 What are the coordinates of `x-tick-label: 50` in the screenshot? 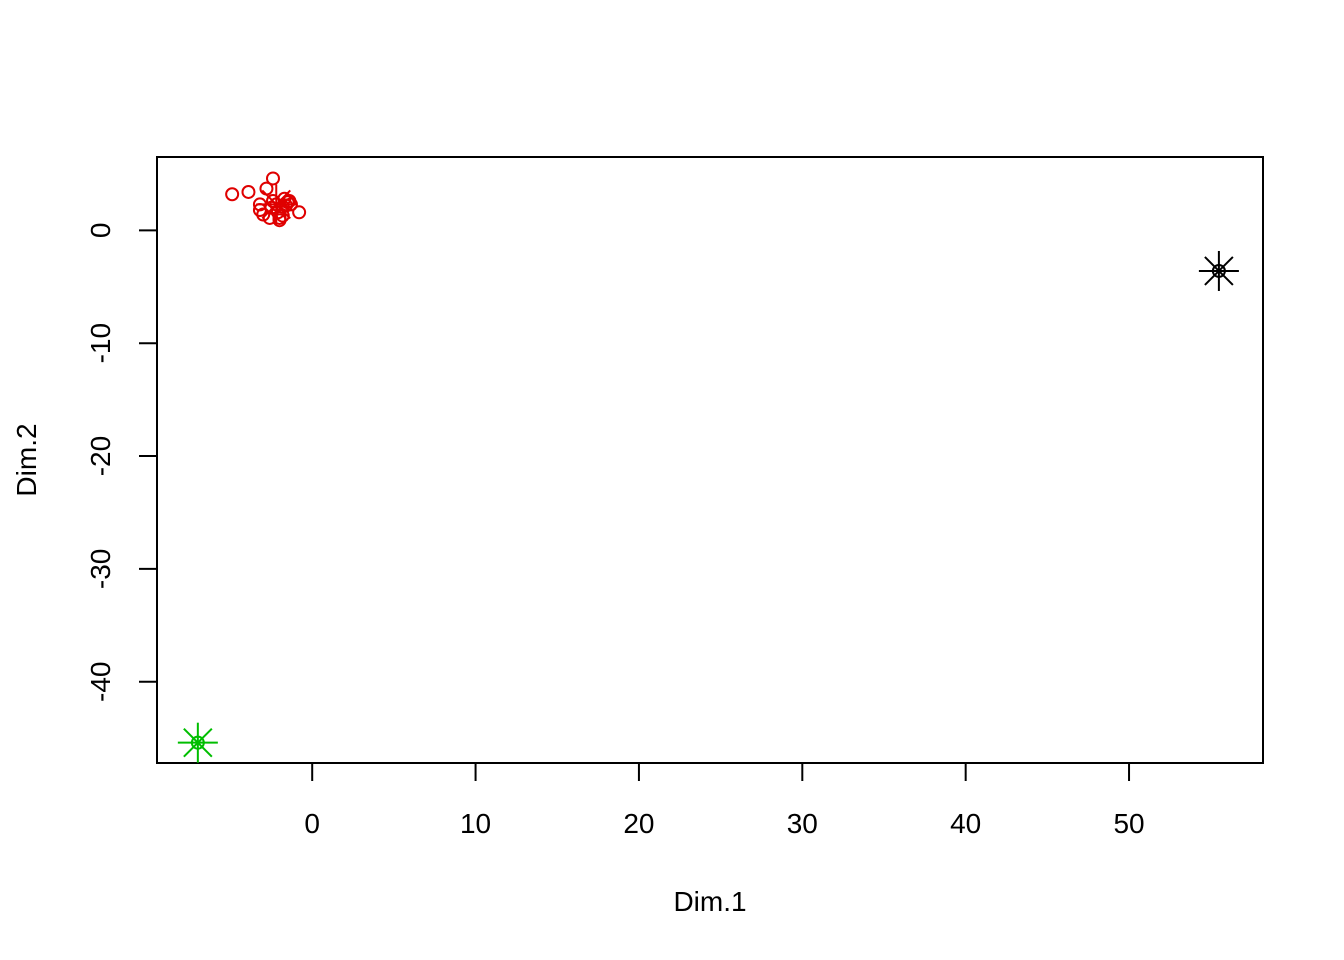 It's located at (1128, 823).